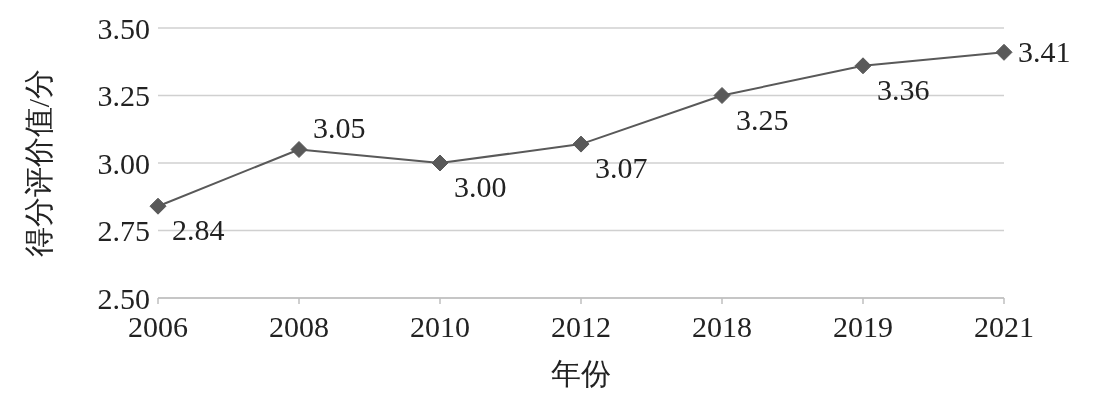 The height and width of the screenshot is (396, 1102). What do you see at coordinates (123, 96) in the screenshot?
I see `y-tick-label: 3.25` at bounding box center [123, 96].